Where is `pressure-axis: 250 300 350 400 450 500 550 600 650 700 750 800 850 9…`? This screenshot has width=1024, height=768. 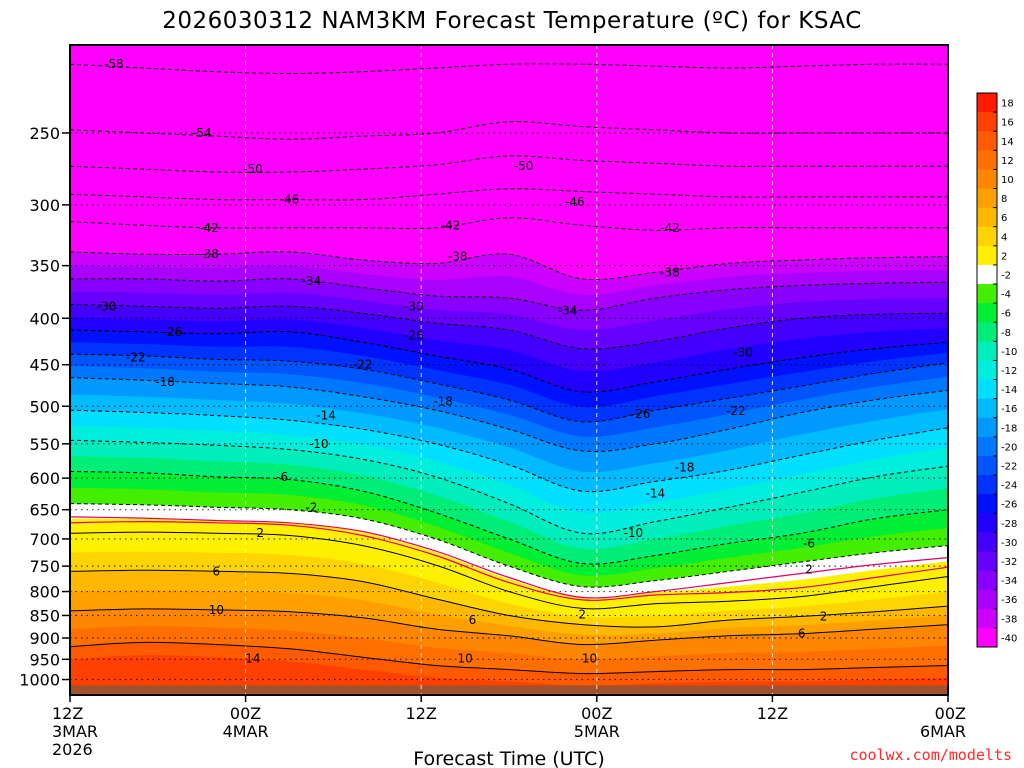
pressure-axis: 250 300 350 400 450 500 550 600 650 700 750 800 850 9… is located at coordinates (44, 407).